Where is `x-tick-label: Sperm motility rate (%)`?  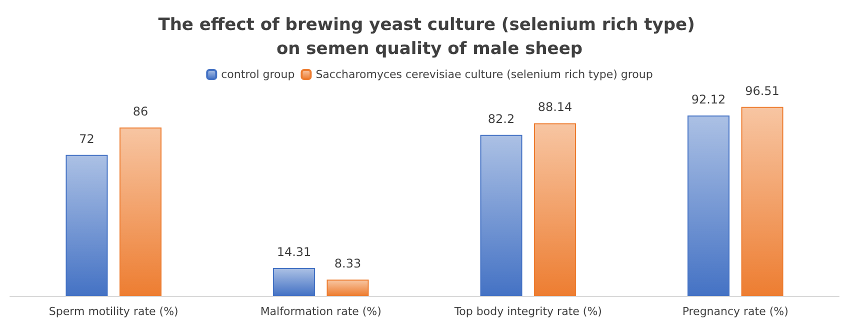 x-tick-label: Sperm motility rate (%) is located at coordinates (113, 311).